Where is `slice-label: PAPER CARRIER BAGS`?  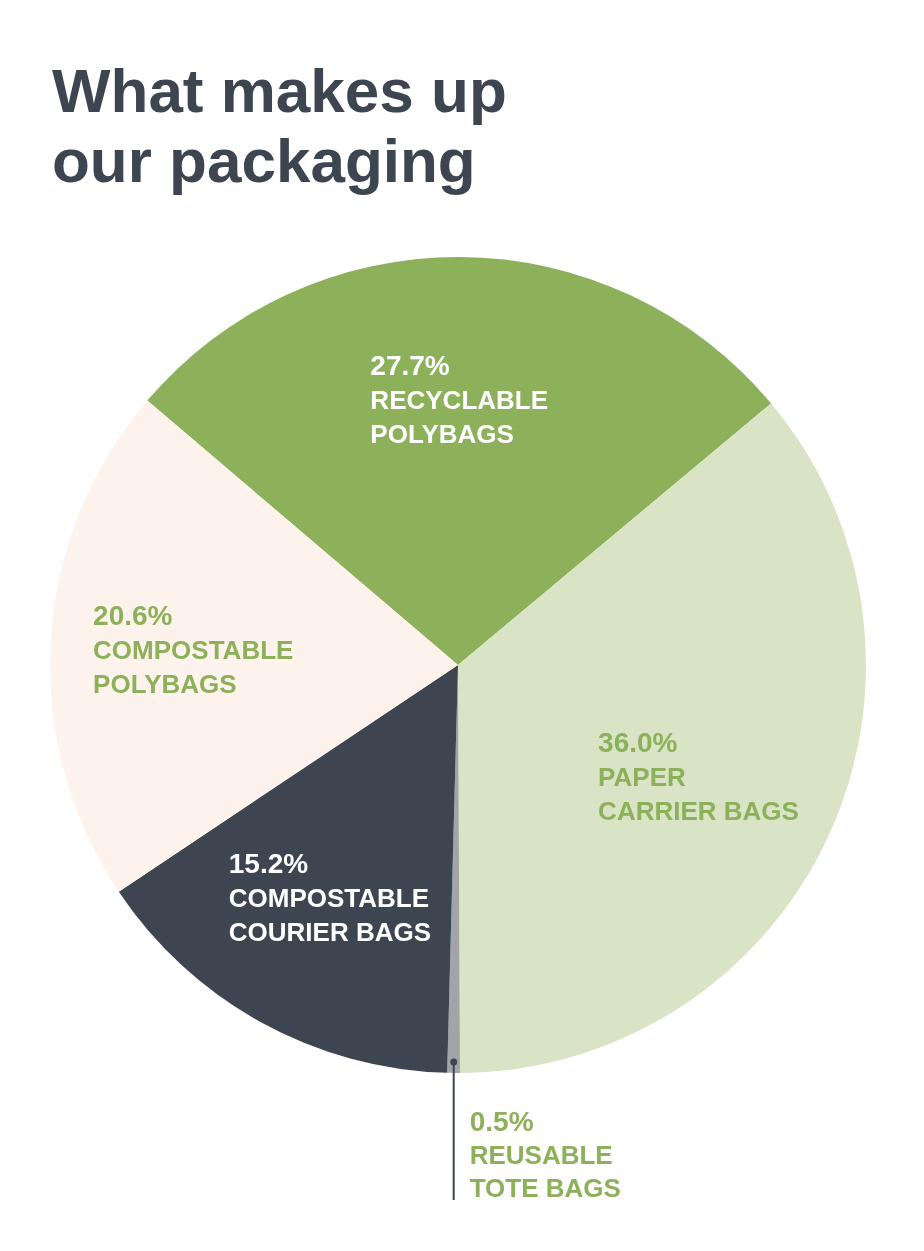
slice-label: PAPER CARRIER BAGS is located at coordinates (698, 794).